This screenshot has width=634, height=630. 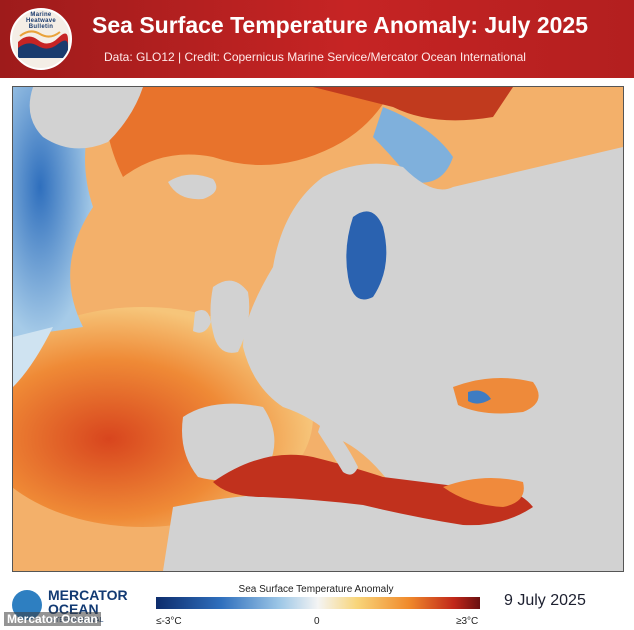 What do you see at coordinates (545, 600) in the screenshot?
I see `map-date: 9 July 2025` at bounding box center [545, 600].